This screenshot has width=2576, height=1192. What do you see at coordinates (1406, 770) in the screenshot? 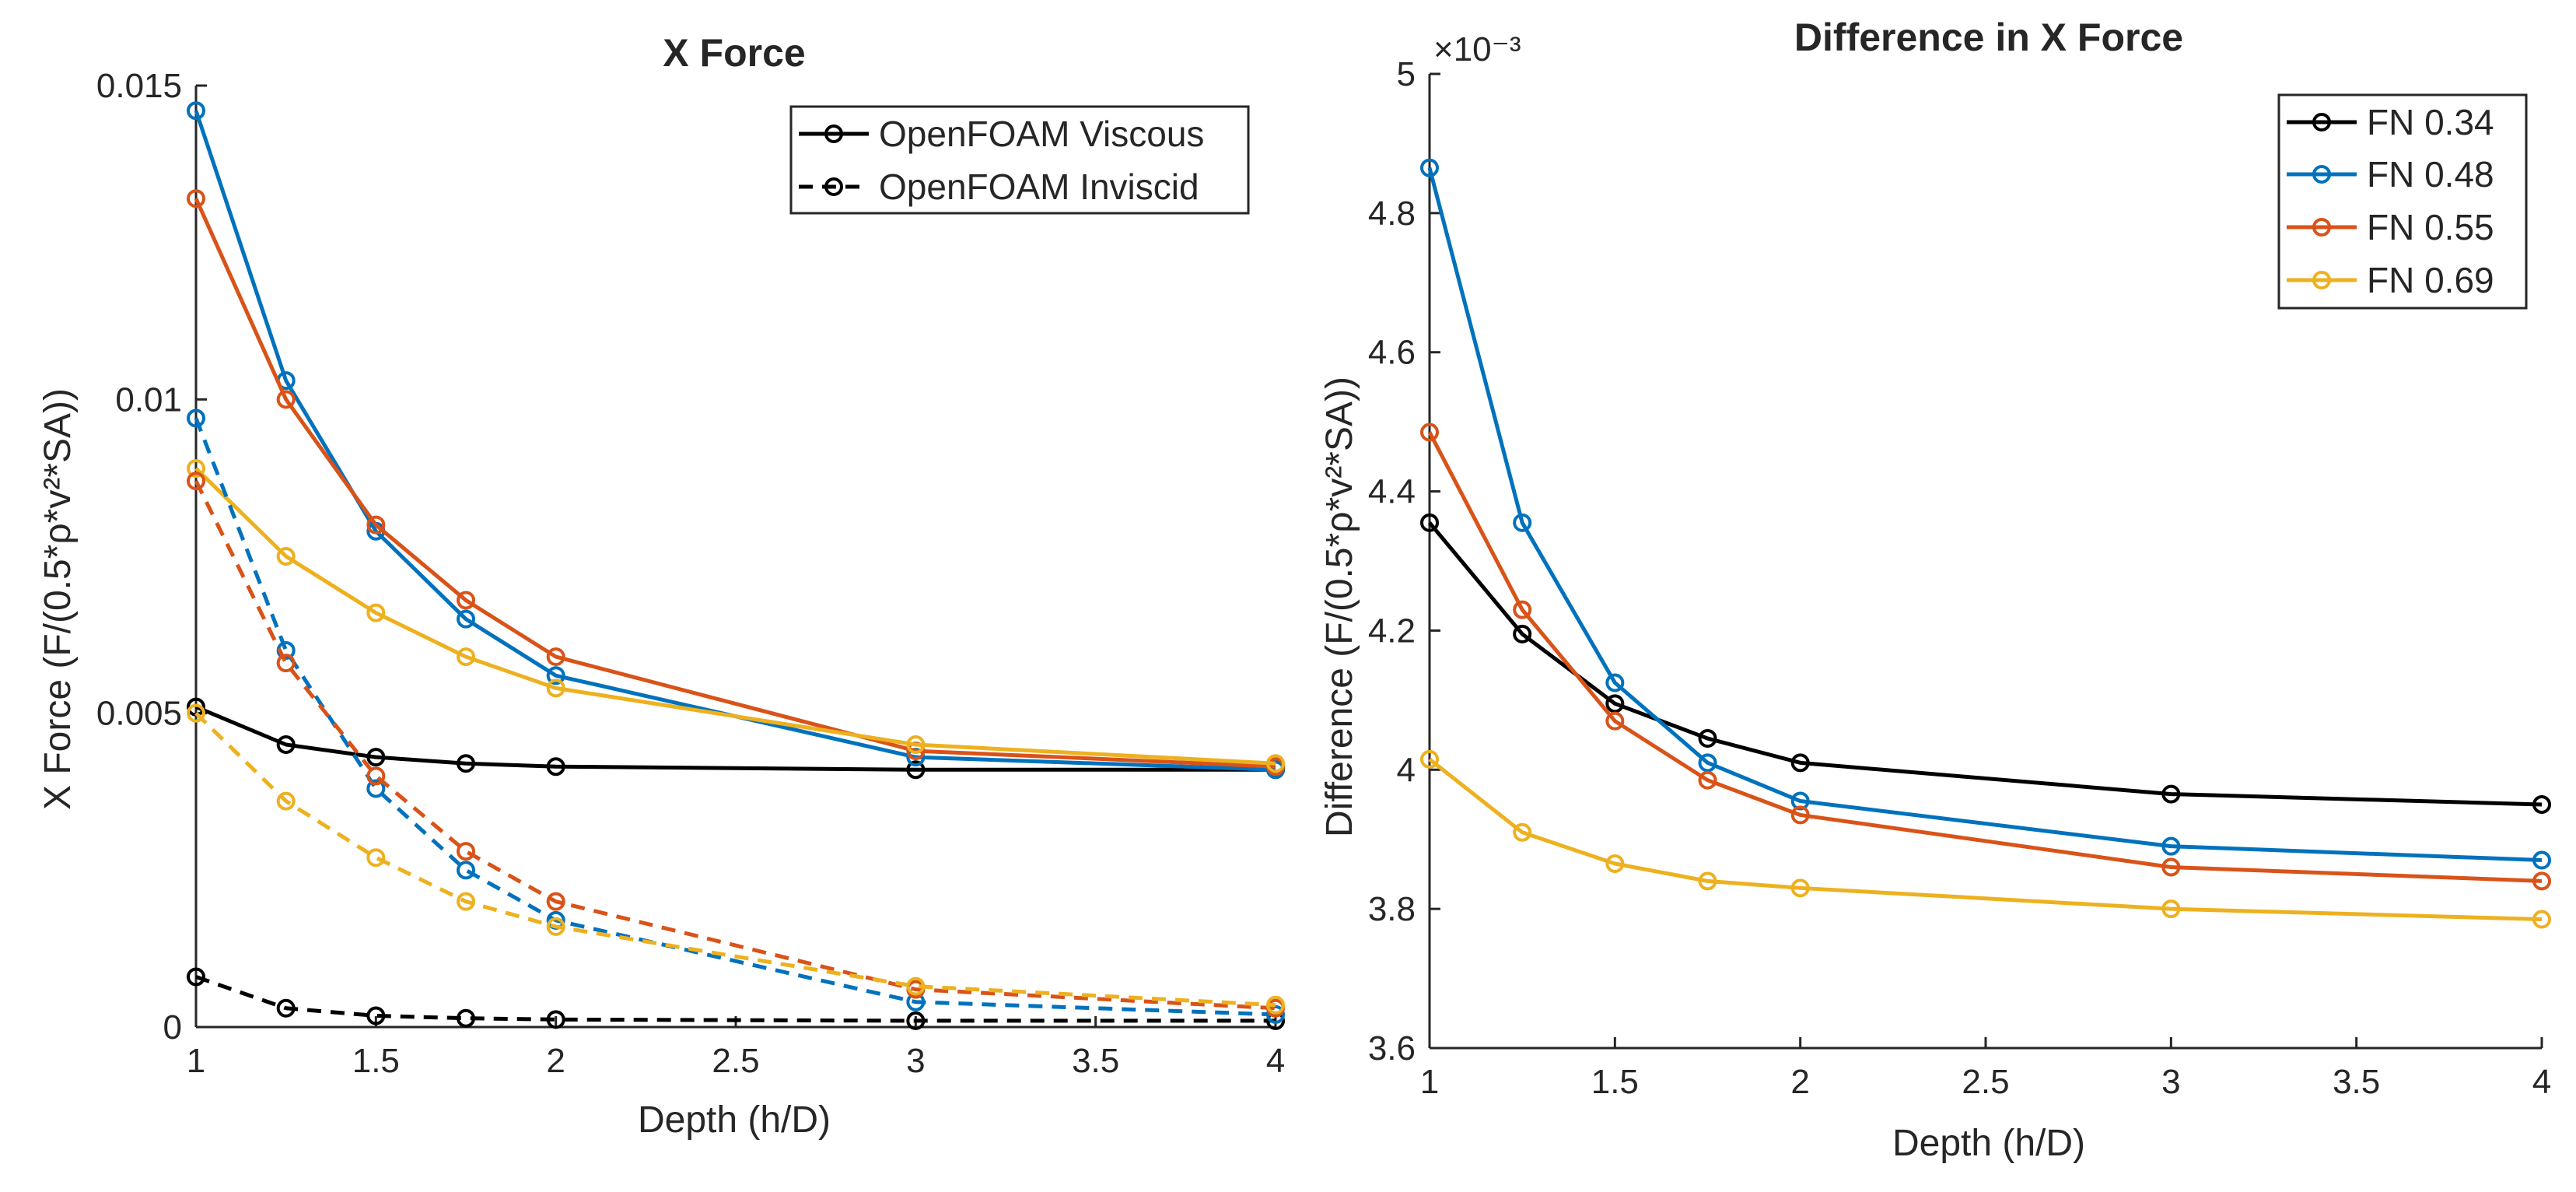
I see `y-tick-label: 4` at bounding box center [1406, 770].